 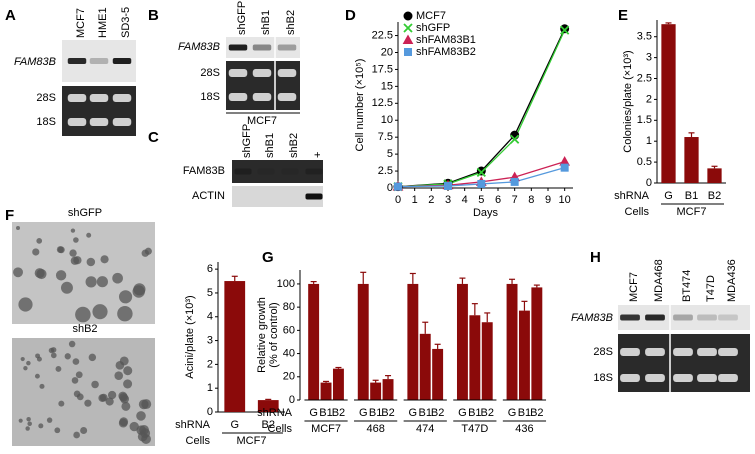 What do you see at coordinates (390, 154) in the screenshot?
I see `y-tick-label: 5` at bounding box center [390, 154].